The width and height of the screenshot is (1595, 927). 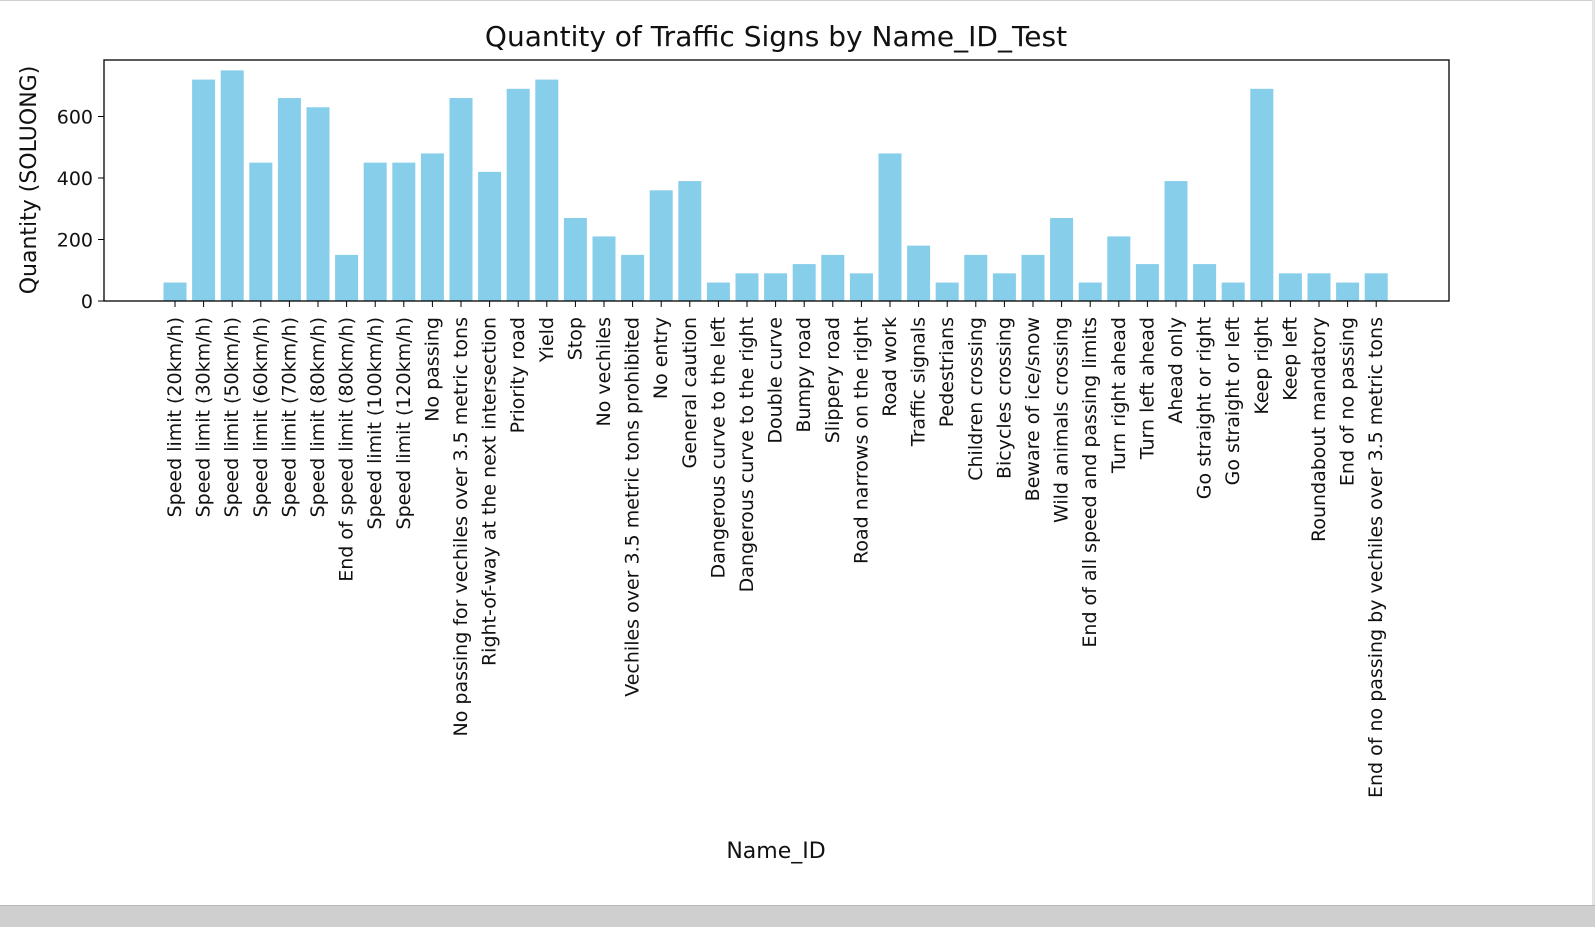 I want to click on x-tick-label-4: Speed limit (70km/h), so click(x=289, y=417).